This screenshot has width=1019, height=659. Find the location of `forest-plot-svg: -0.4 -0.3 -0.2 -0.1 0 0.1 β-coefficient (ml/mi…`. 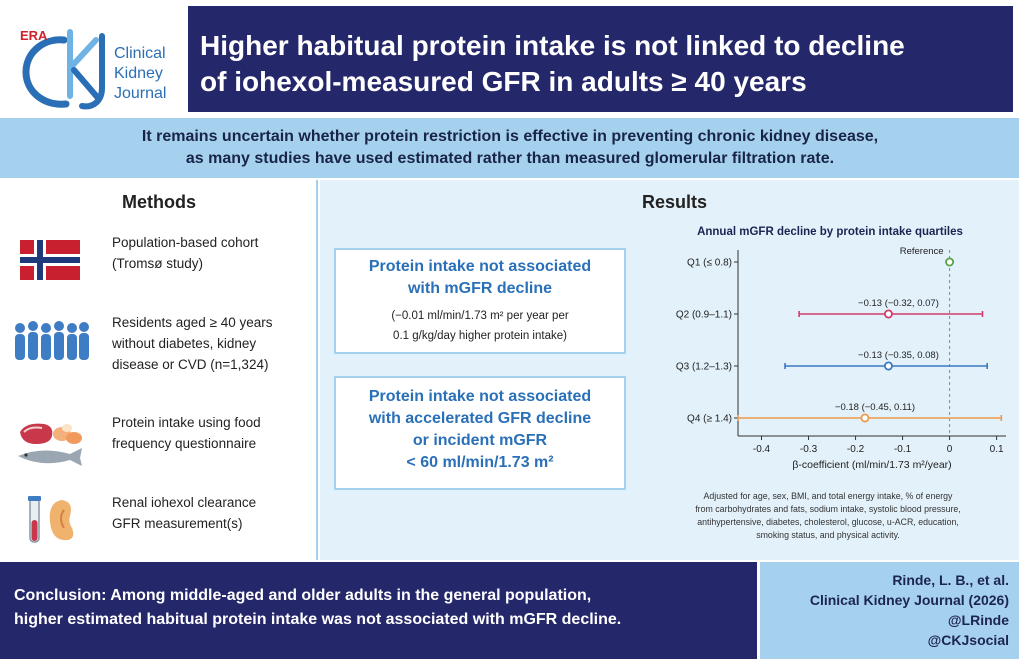

forest-plot-svg: -0.4 -0.3 -0.2 -0.1 0 0.1 β-coefficient (ml/mi… is located at coordinates (841, 358).